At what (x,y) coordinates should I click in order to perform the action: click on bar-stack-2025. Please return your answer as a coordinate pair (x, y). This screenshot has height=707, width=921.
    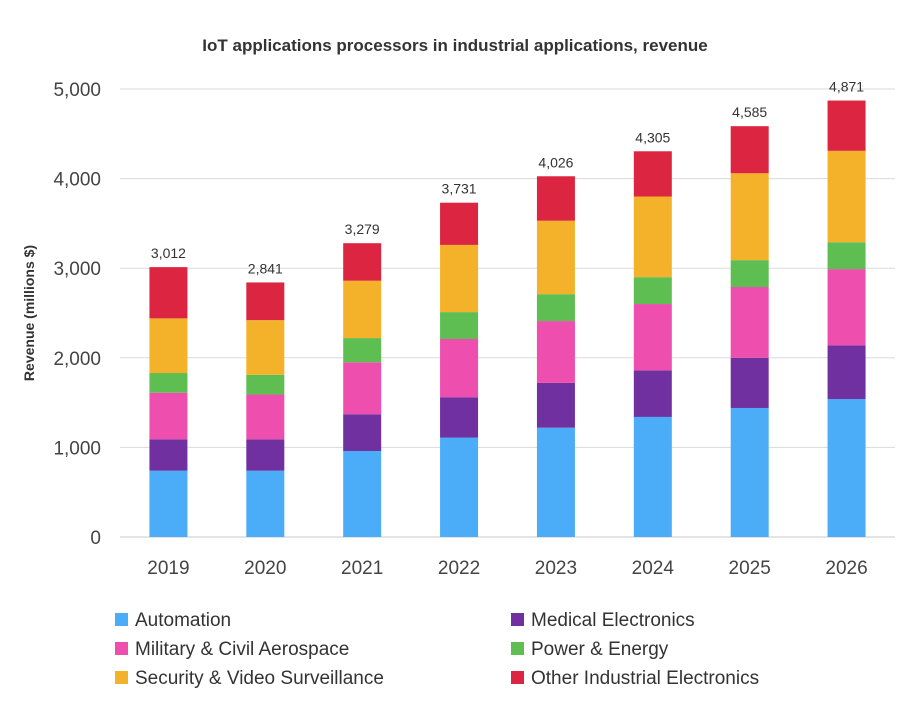
    Looking at the image, I should click on (749, 331).